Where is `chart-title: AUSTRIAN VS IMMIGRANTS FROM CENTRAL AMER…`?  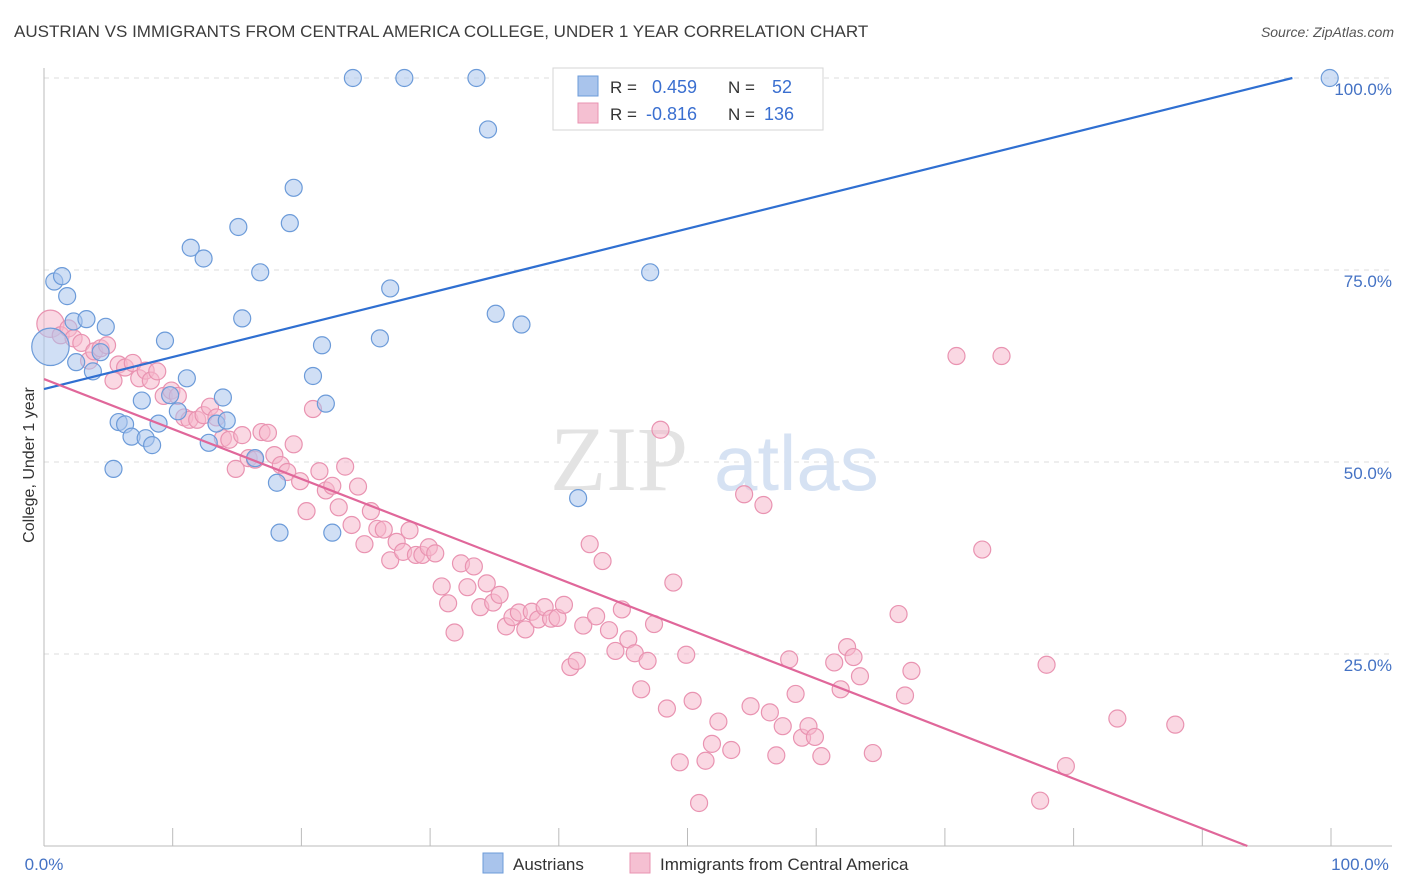 chart-title: AUSTRIAN VS IMMIGRANTS FROM CENTRAL AMER… is located at coordinates (441, 31).